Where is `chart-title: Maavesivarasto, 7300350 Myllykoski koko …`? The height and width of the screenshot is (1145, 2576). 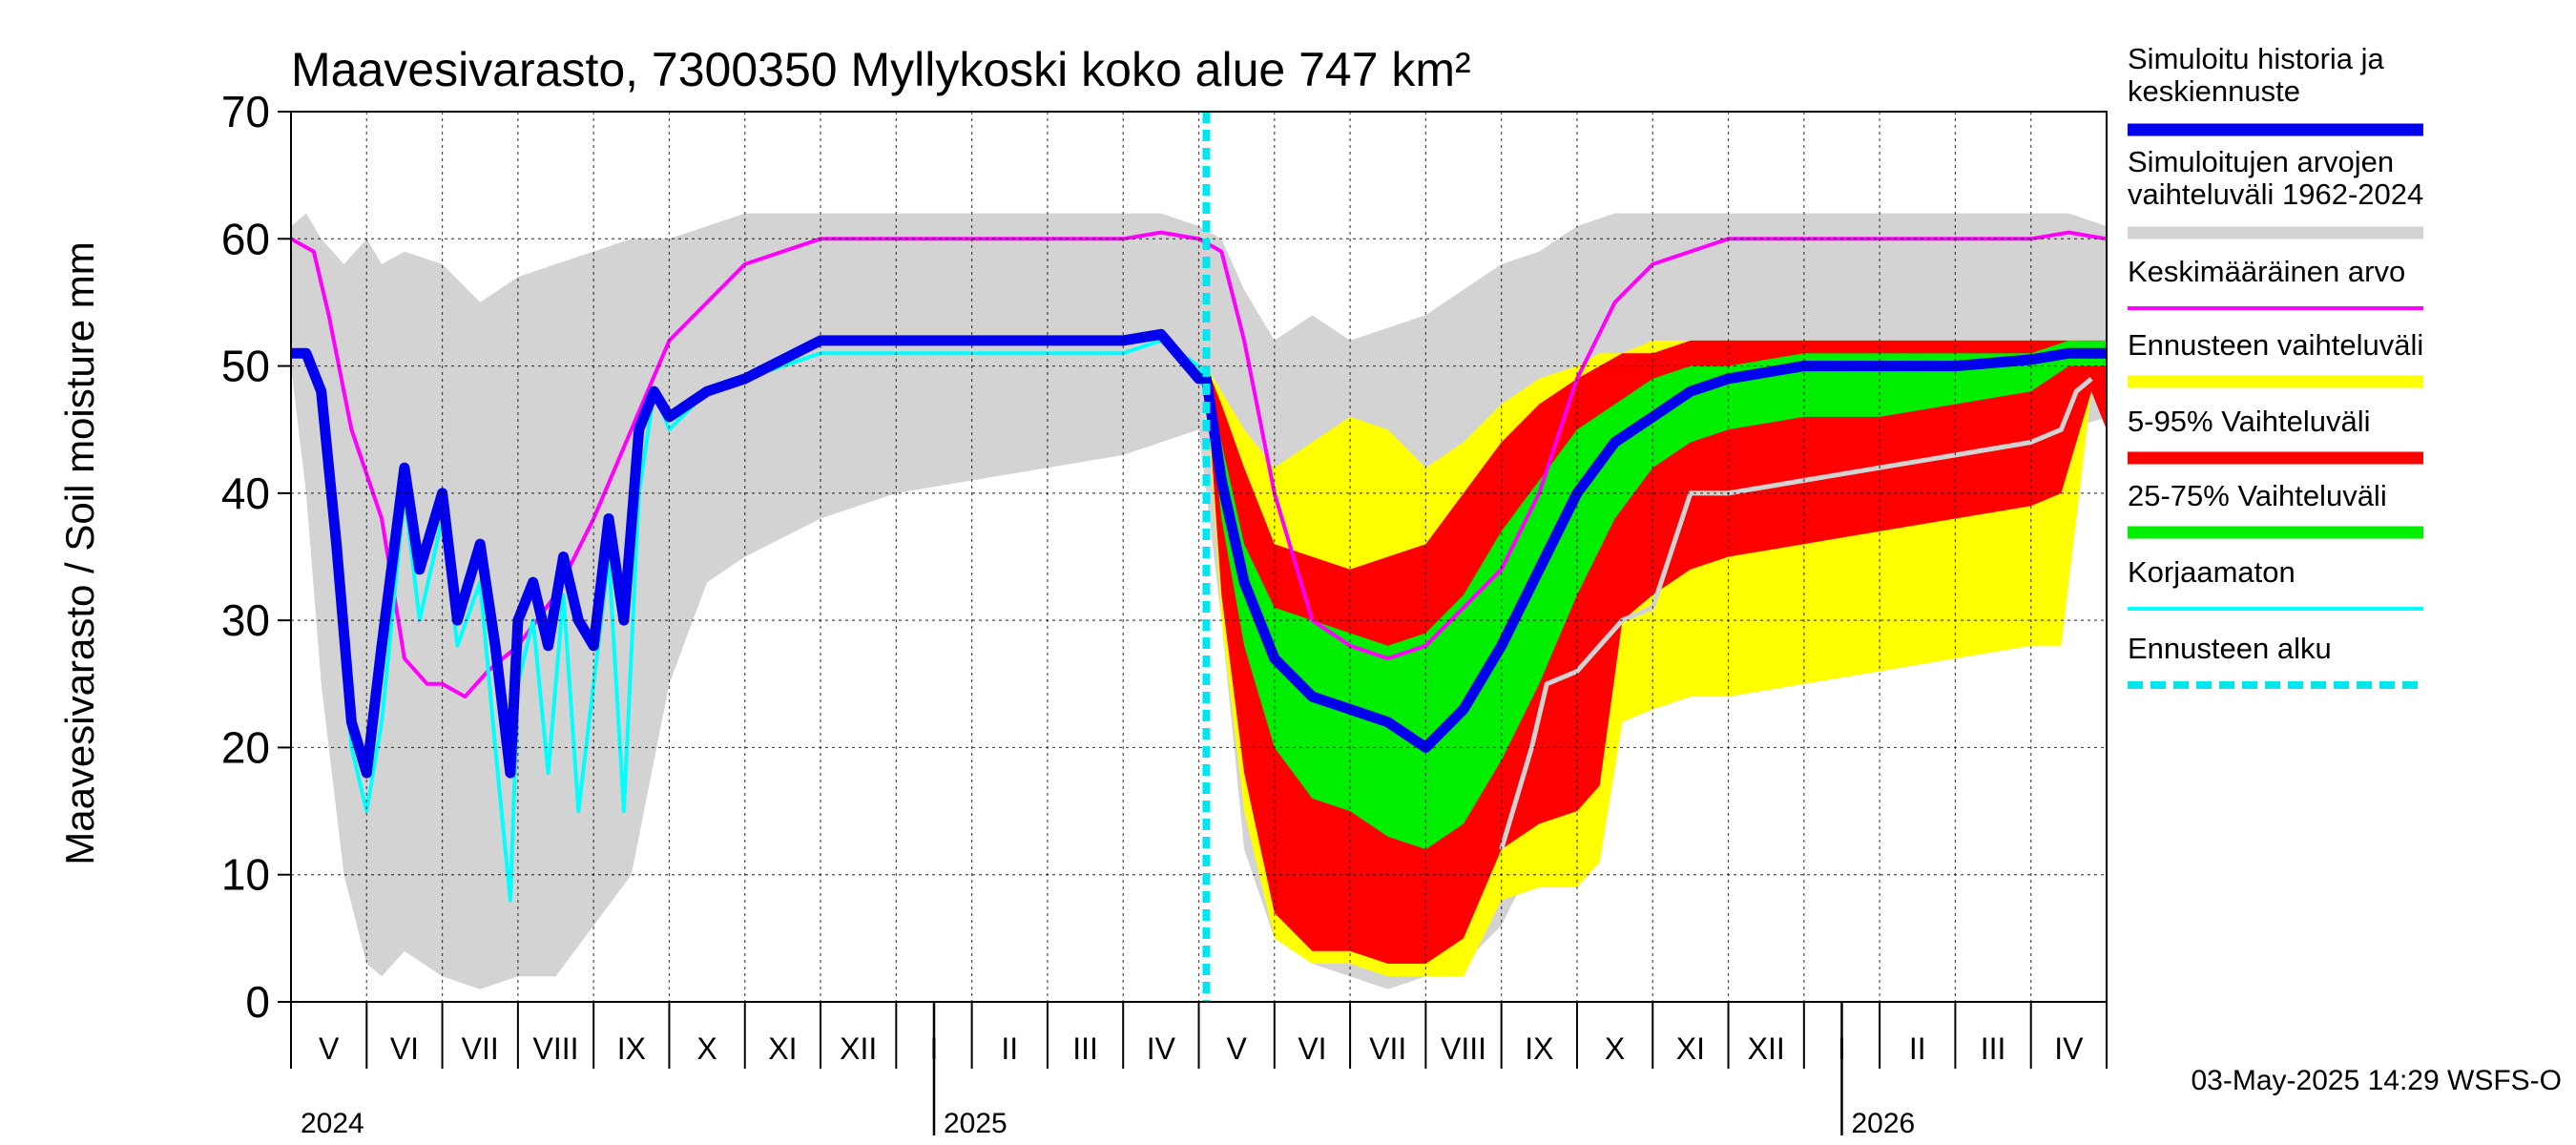 chart-title: Maavesivarasto, 7300350 Myllykoski koko … is located at coordinates (881, 69).